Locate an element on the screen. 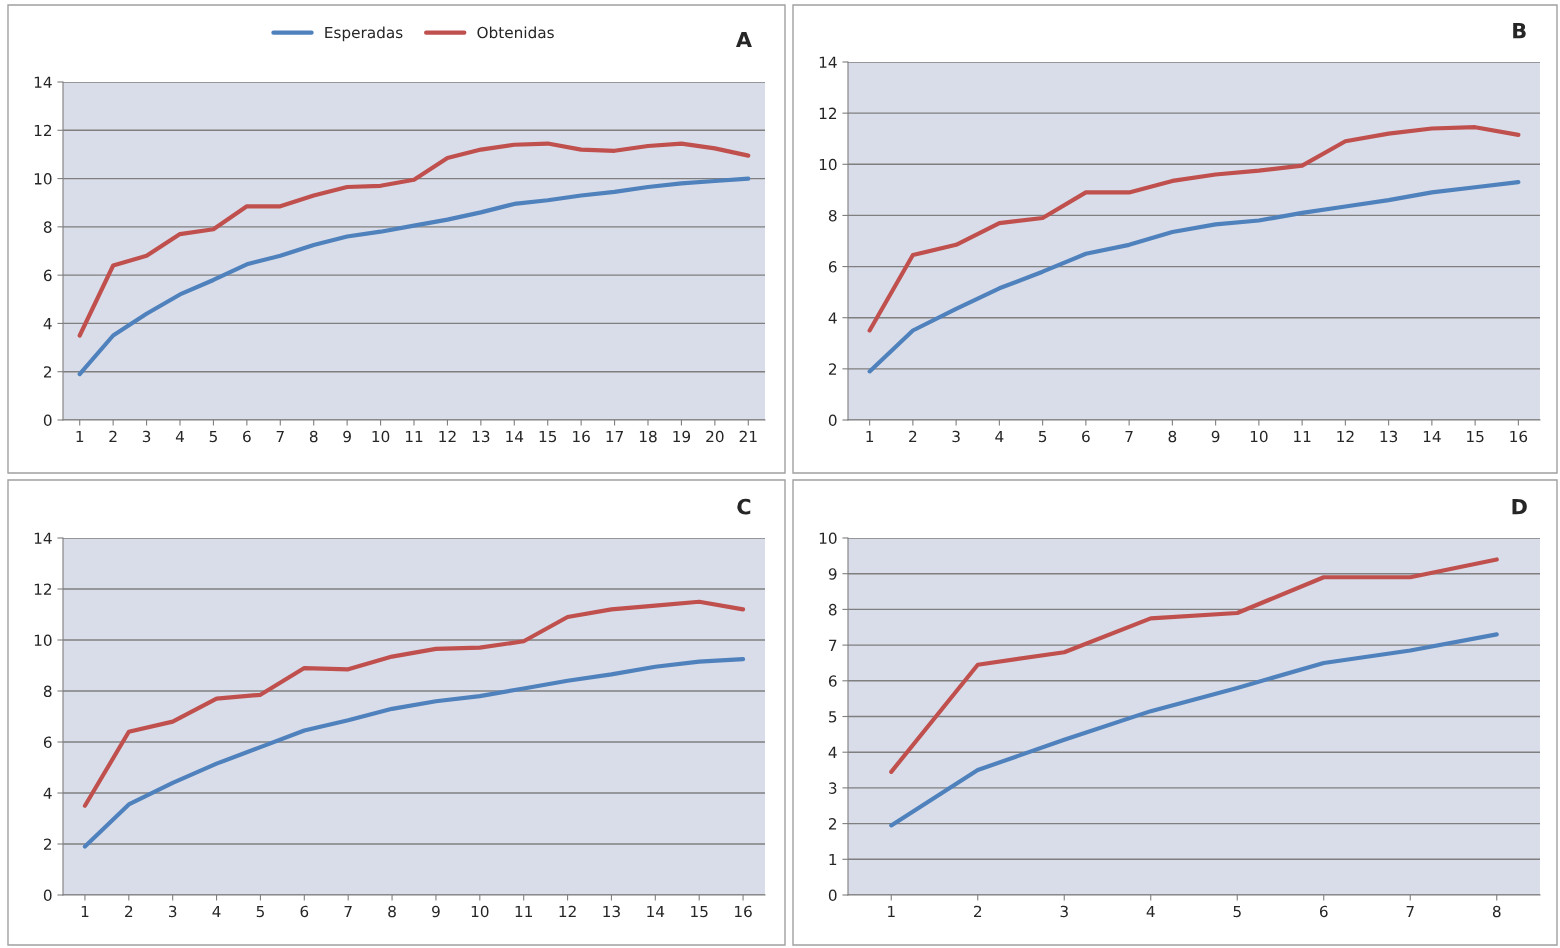 The width and height of the screenshot is (1560, 948). y-tick-label: 5 is located at coordinates (833, 717).